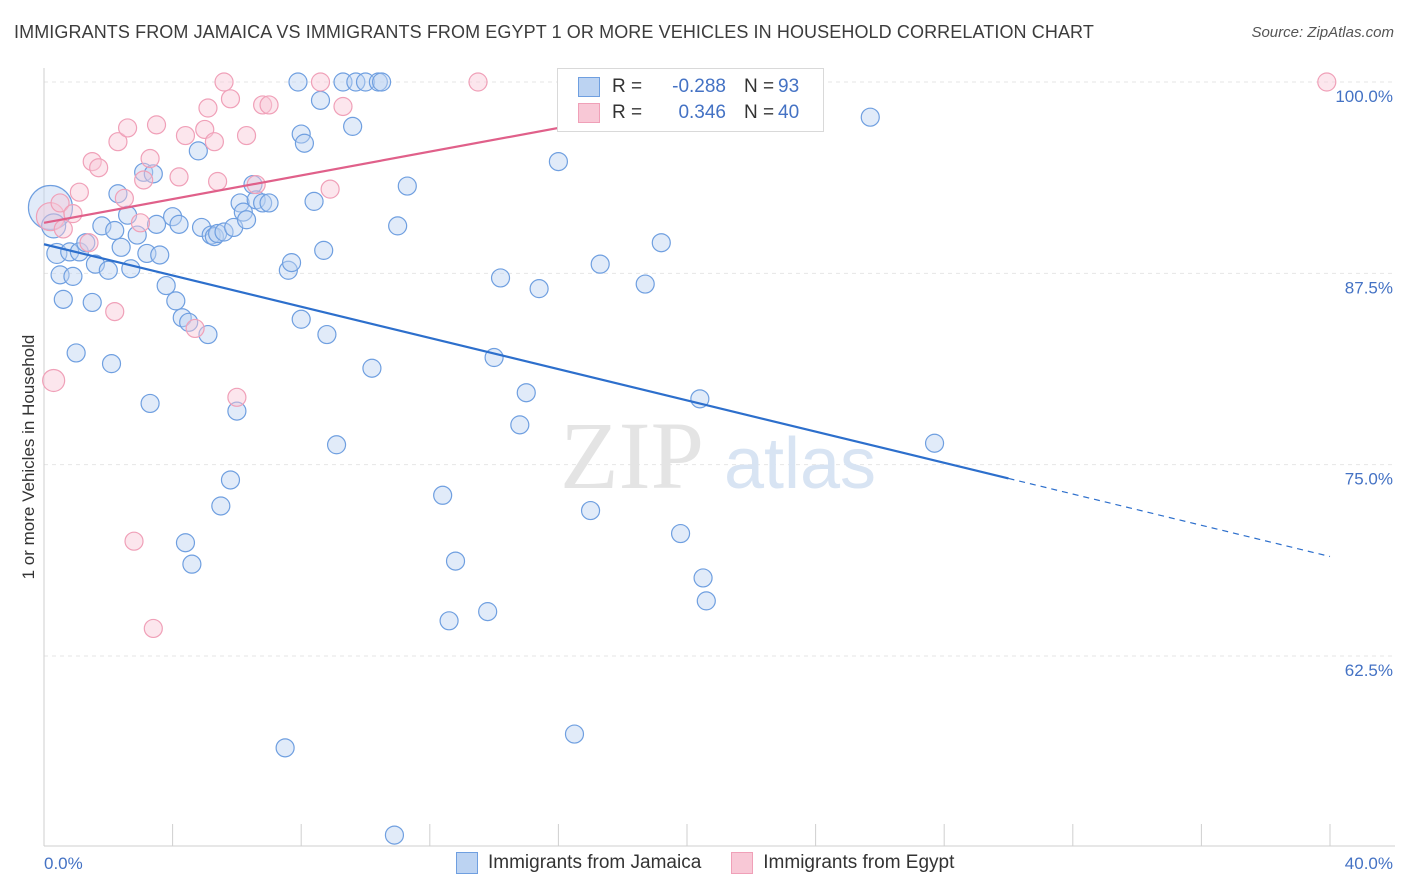  I want to click on y-tick-label: 62.5%, so click(1369, 670).